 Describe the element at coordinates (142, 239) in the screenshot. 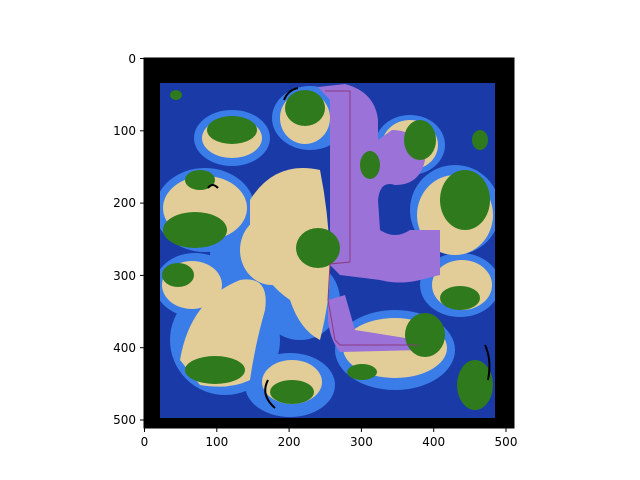

I see `y-axis` at that location.